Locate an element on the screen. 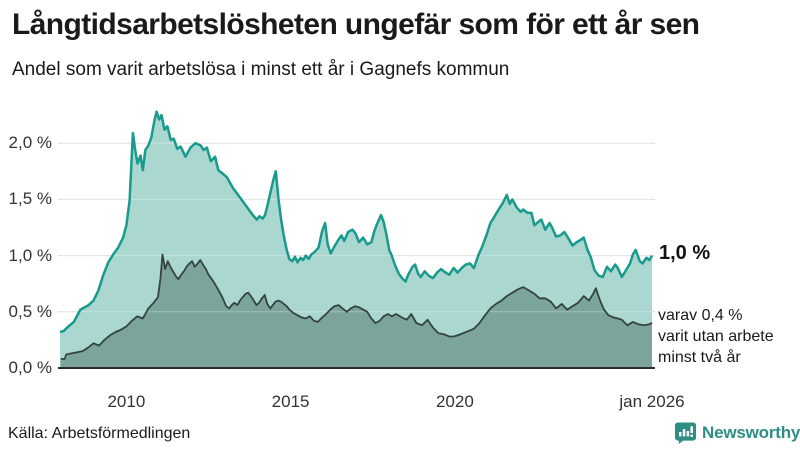  y-tick-label: 0,0 % is located at coordinates (30, 367).